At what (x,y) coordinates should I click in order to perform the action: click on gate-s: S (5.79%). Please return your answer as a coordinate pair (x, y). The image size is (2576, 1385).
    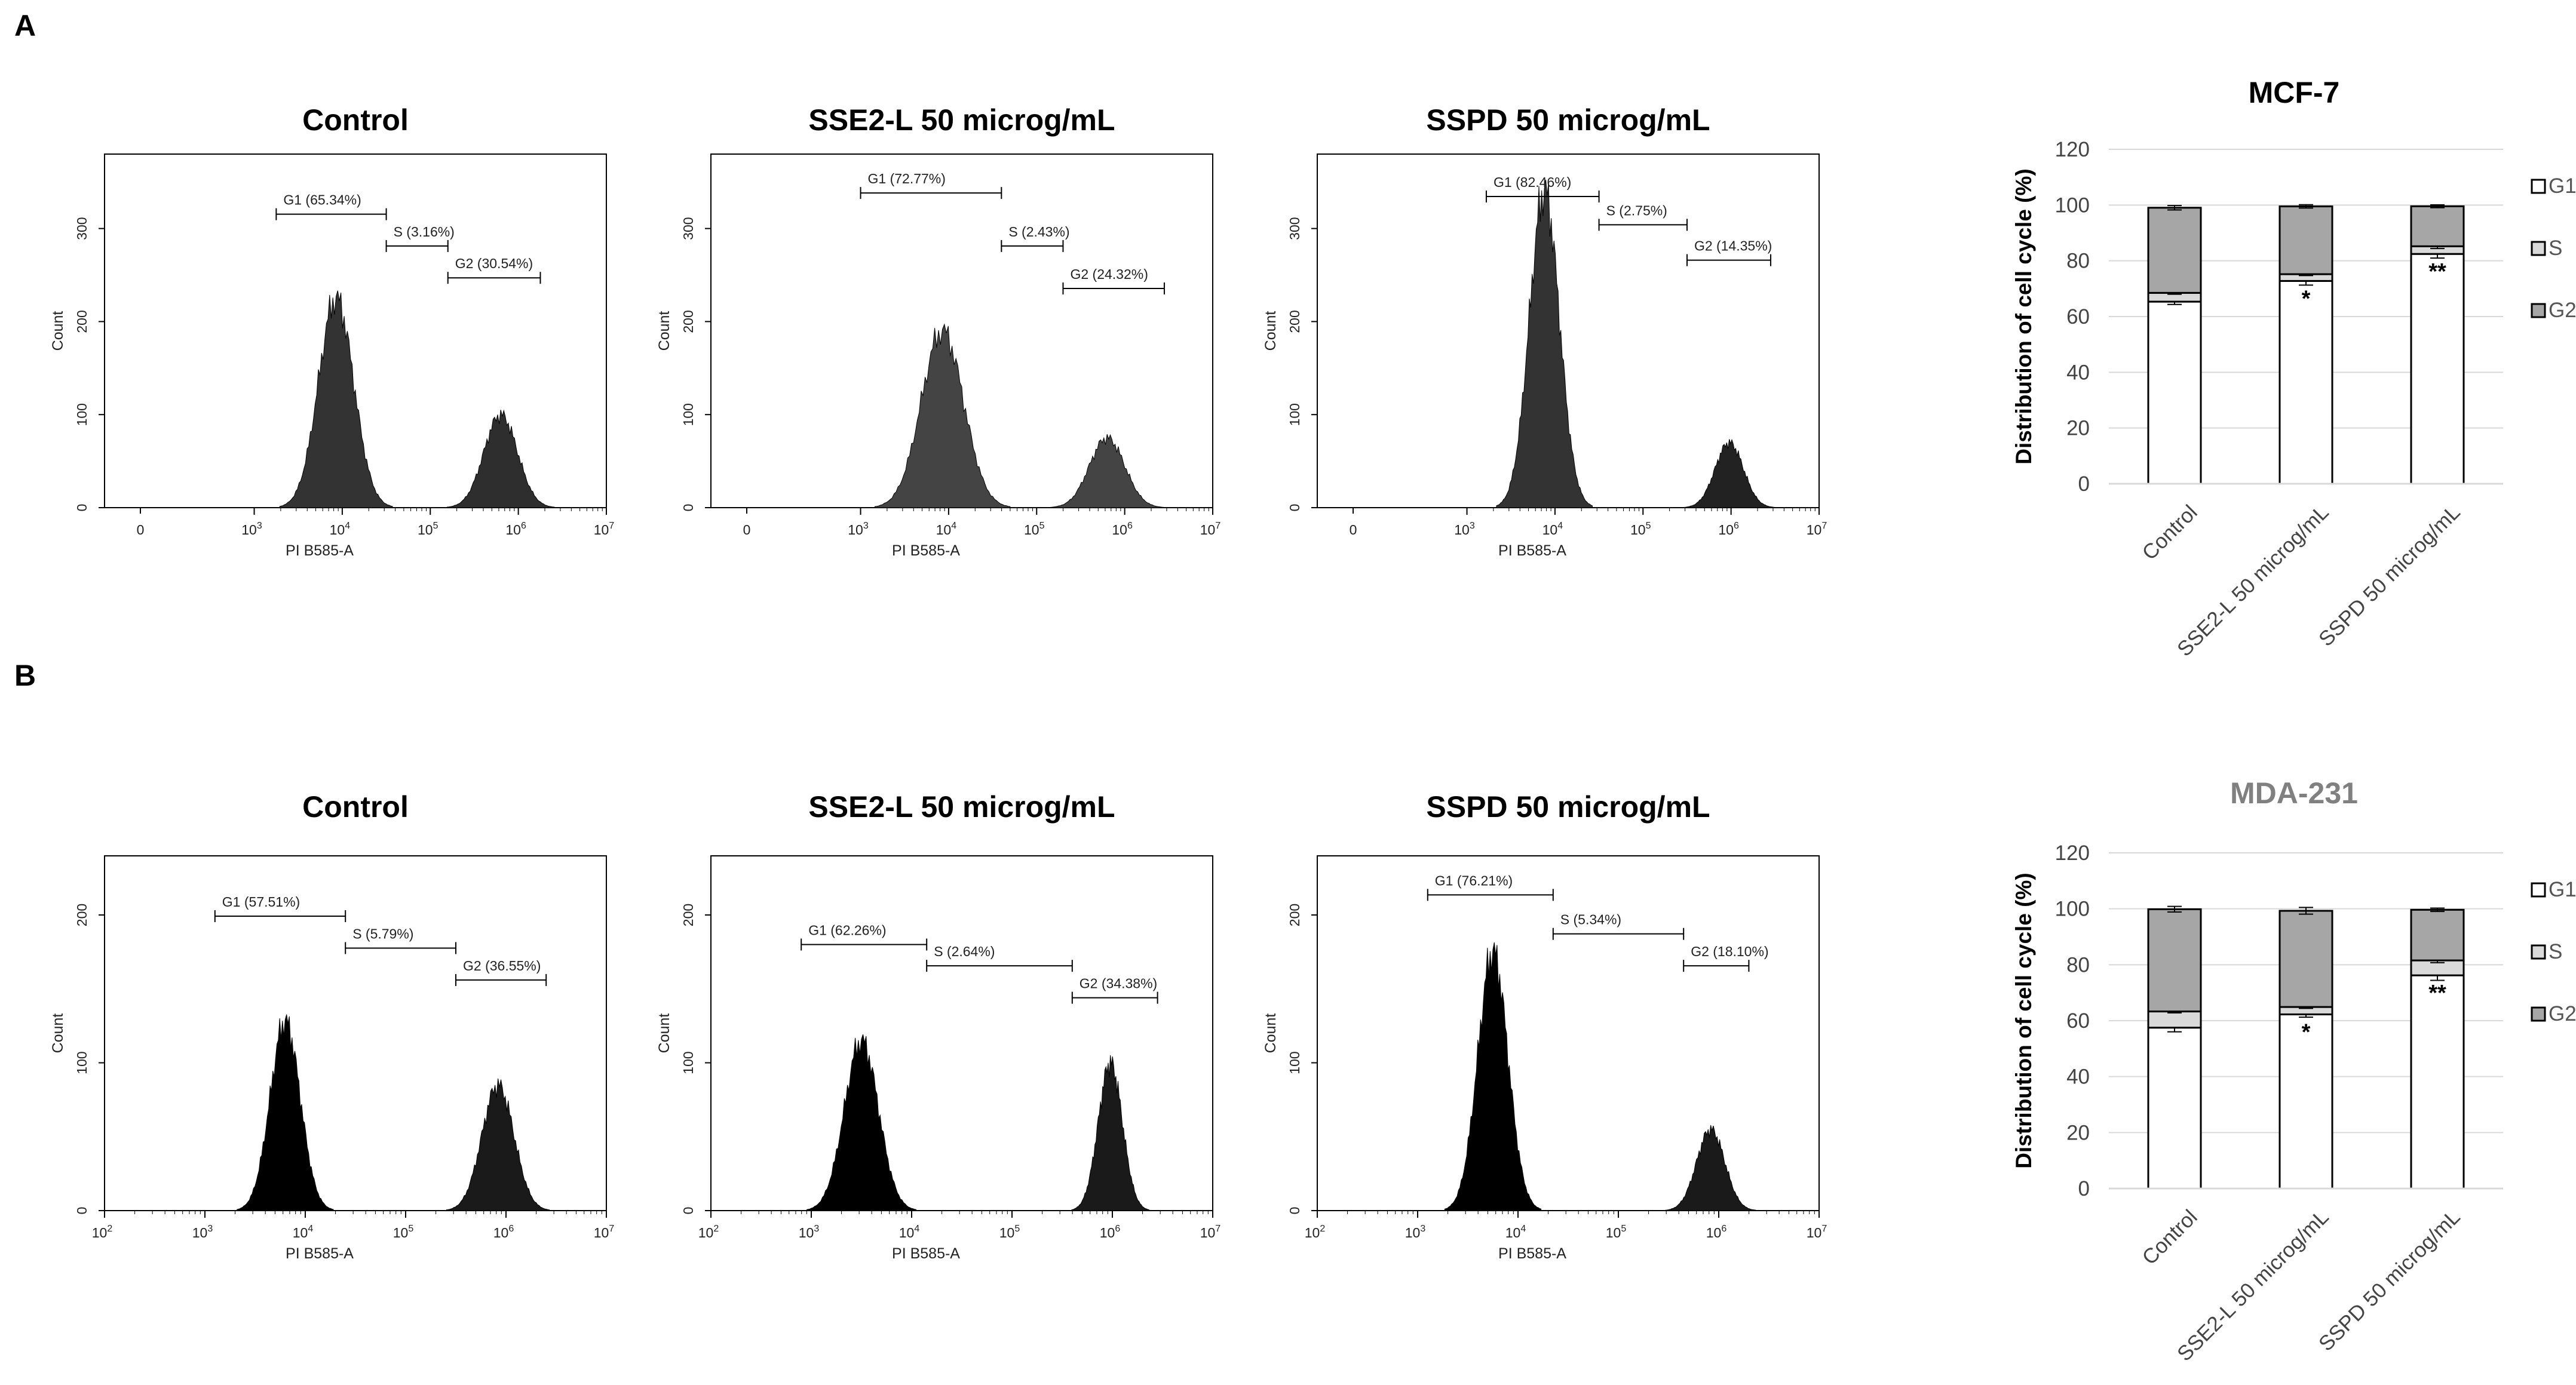
    Looking at the image, I should click on (400, 940).